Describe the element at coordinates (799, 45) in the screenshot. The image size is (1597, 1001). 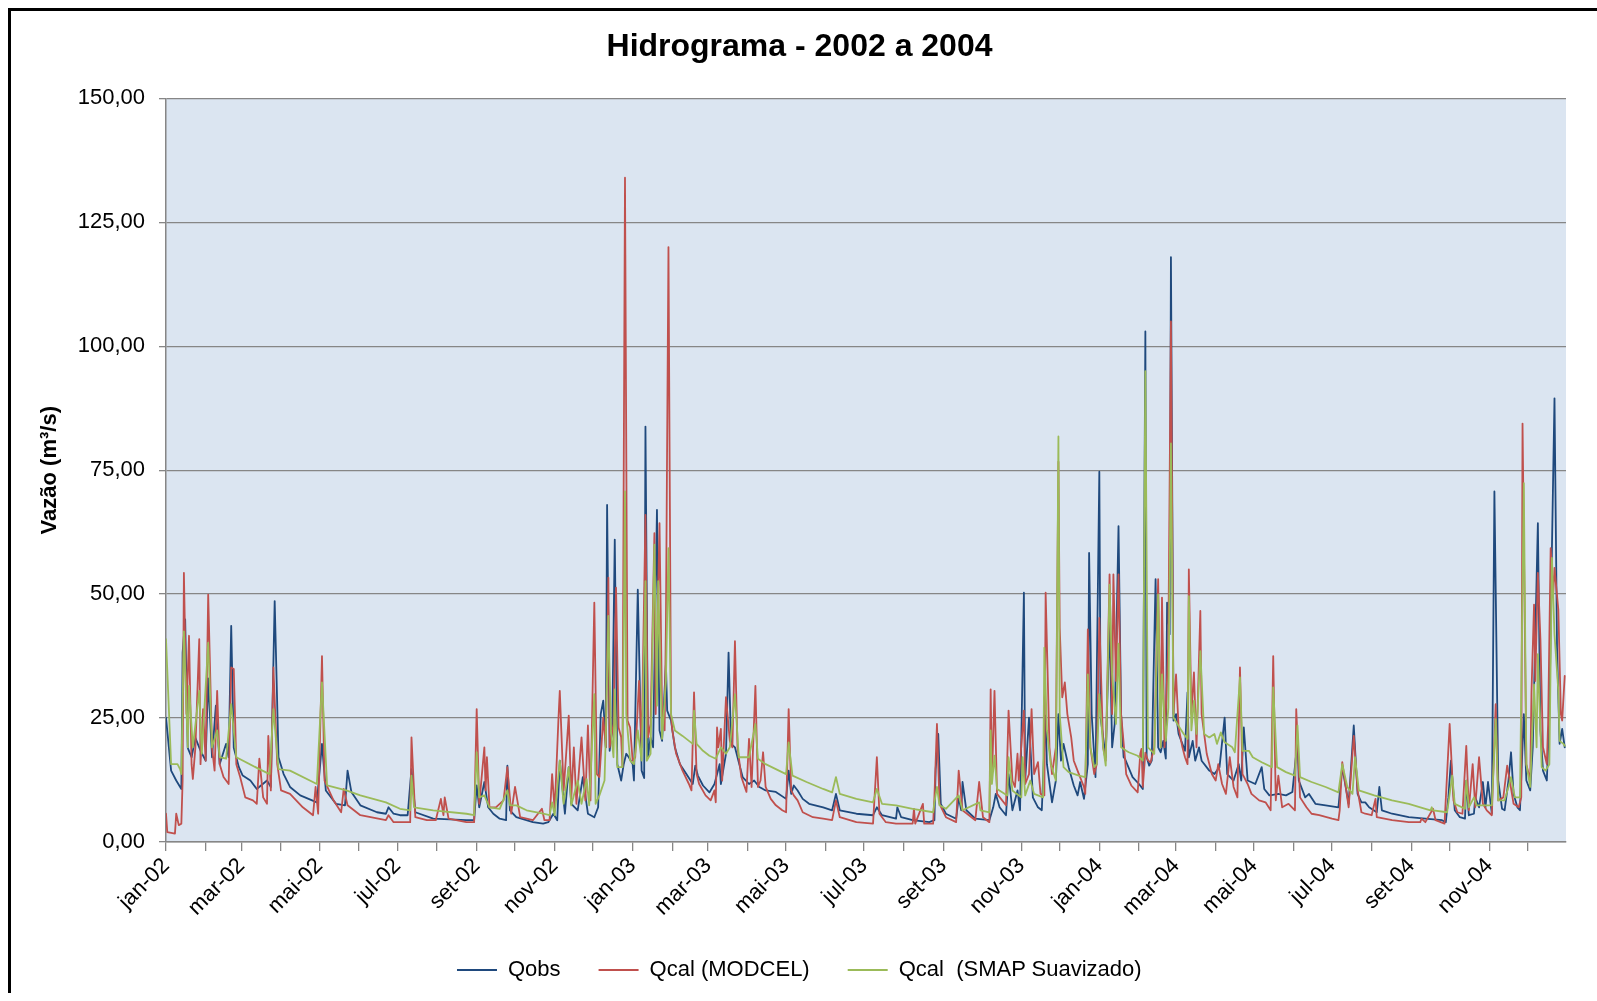
I see `chart-title: Hidrograma - 2002 a 2004` at that location.